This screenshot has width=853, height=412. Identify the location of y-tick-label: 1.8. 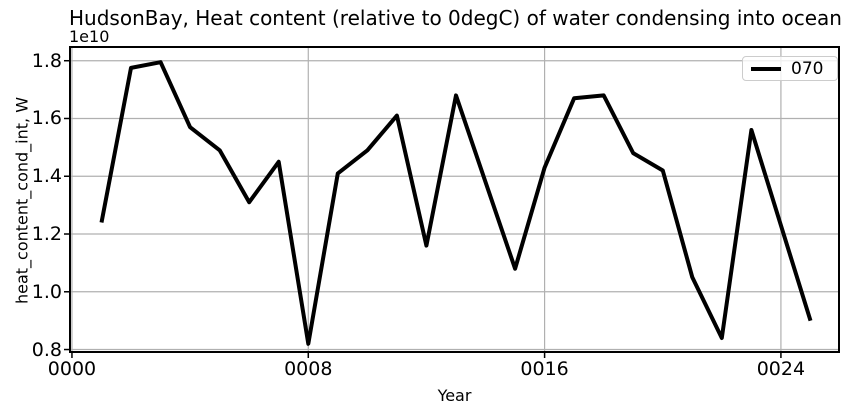
(46, 60).